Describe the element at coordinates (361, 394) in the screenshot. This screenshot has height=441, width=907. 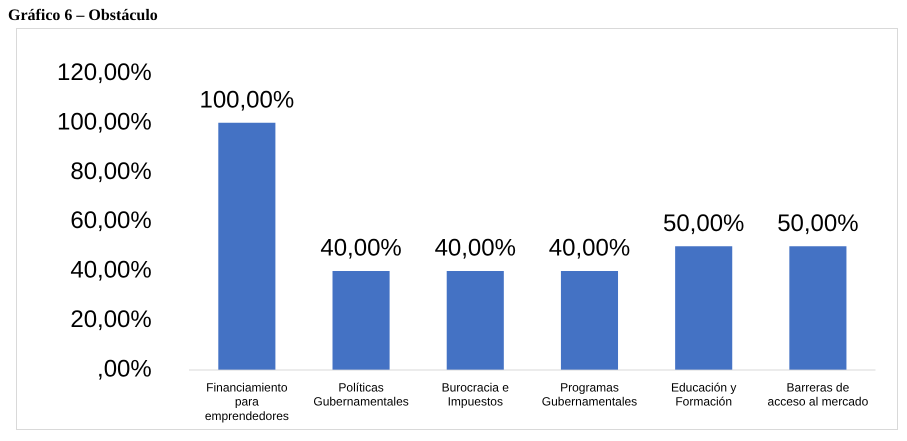
I see `x-tick-label: Políticas Gubernamentales` at that location.